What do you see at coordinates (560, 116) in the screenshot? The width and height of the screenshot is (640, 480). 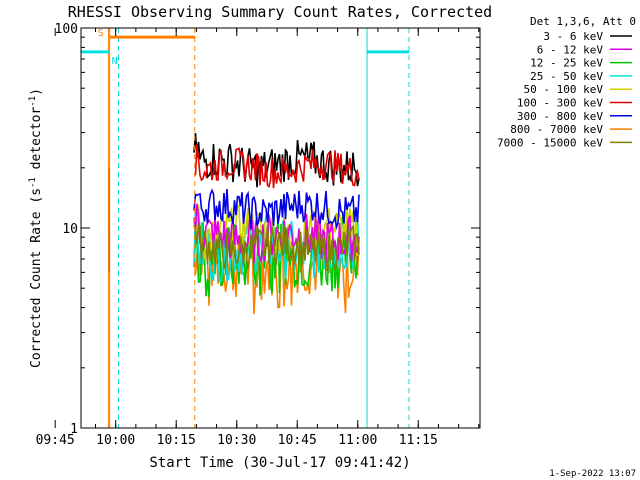 I see `legend-label: 300 - 800 keV` at bounding box center [560, 116].